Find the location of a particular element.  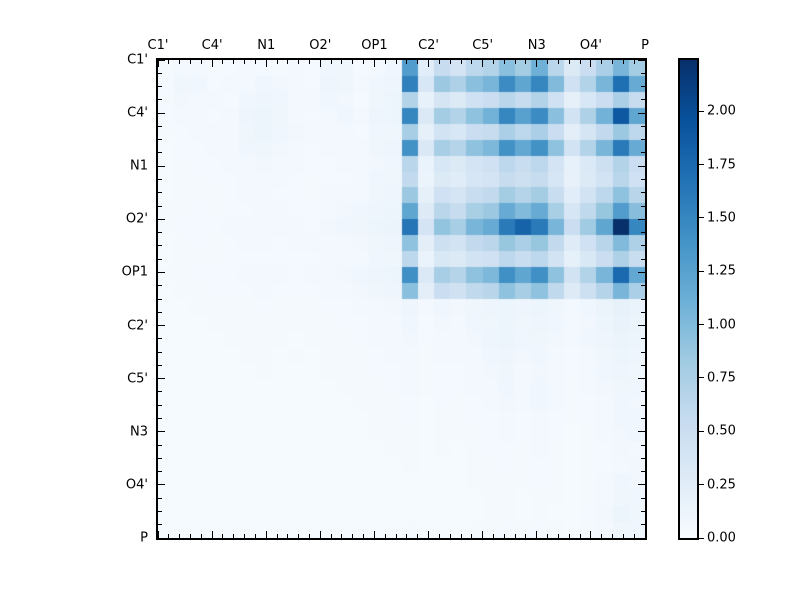

colorbar-tick-label: 0.00 is located at coordinates (721, 538).